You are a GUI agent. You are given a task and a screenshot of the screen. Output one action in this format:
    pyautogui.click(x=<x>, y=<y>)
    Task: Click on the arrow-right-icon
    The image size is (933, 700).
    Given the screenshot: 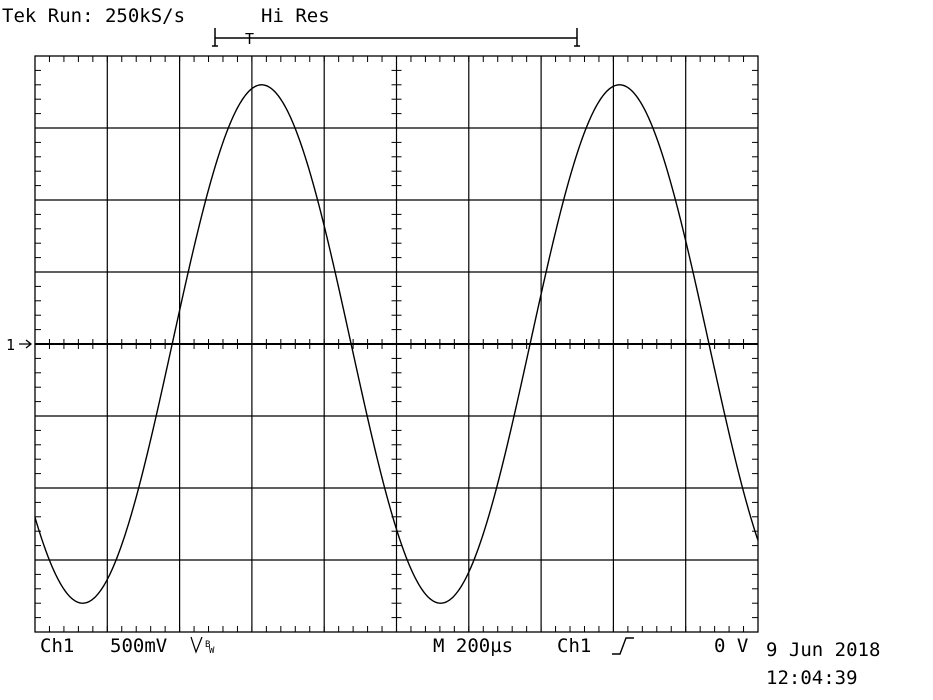 What is the action you would take?
    pyautogui.click(x=26, y=344)
    